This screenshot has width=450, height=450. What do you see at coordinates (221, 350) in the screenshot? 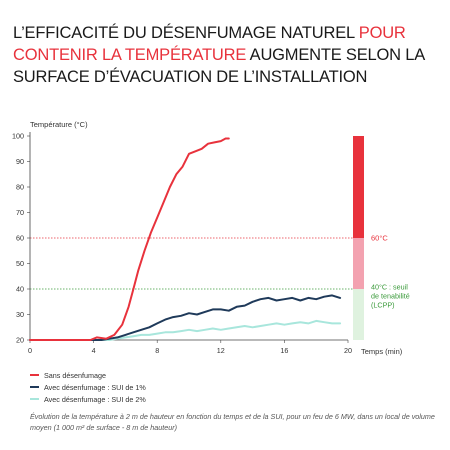
I see `x-tick-label: 12` at bounding box center [221, 350].